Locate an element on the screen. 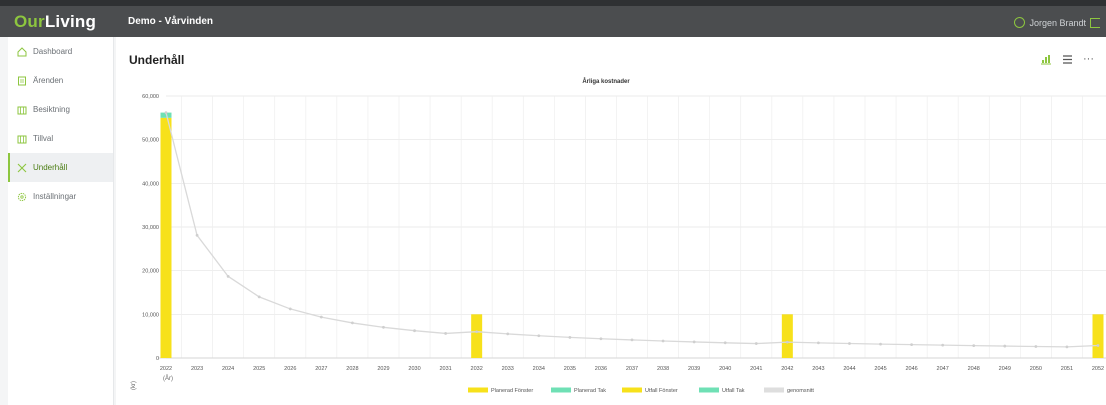 The width and height of the screenshot is (1106, 405). x-tick-label: 2051 is located at coordinates (1067, 369).